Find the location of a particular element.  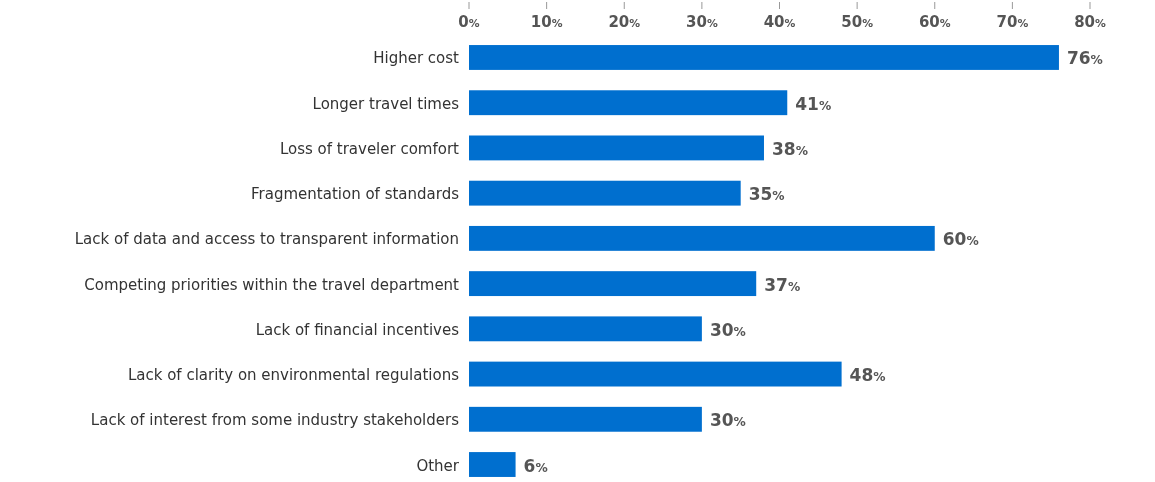

data-label: 38% is located at coordinates (789, 148).